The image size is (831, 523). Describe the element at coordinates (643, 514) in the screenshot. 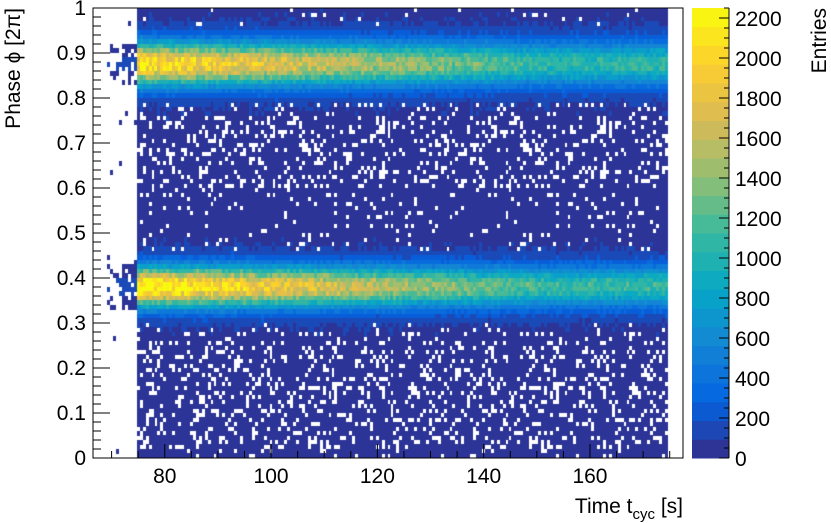

I see `x-axis-title-subscript: cyc` at that location.